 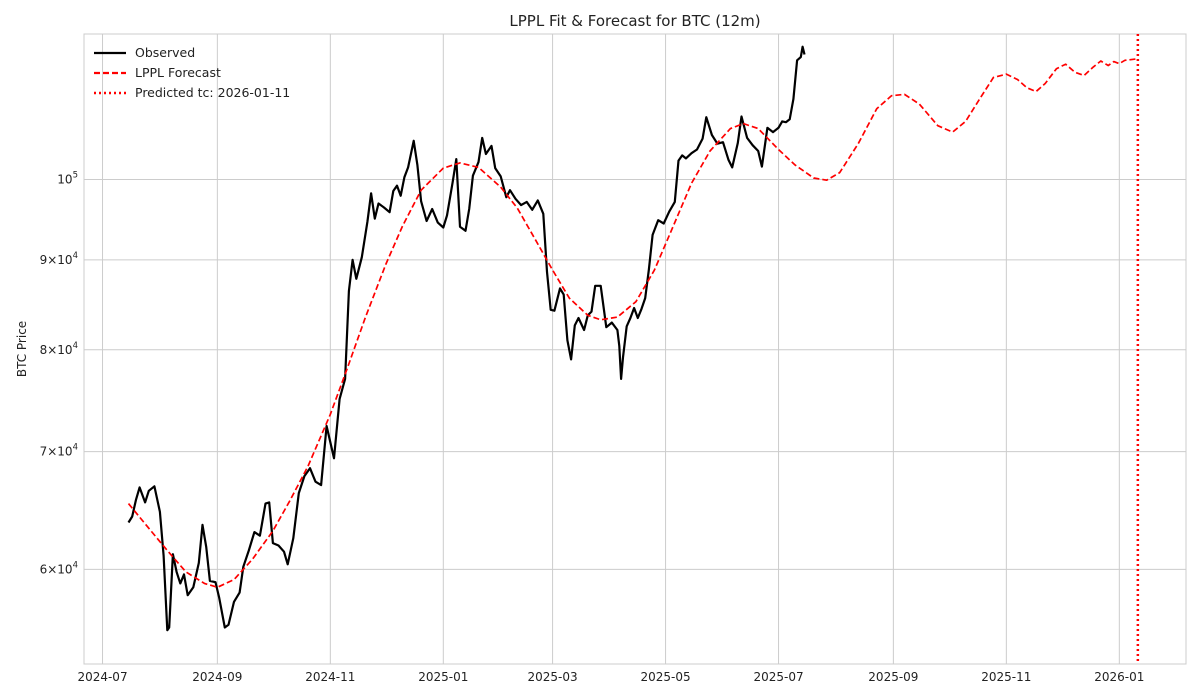 What do you see at coordinates (1119, 677) in the screenshot?
I see `x-tick-label: 2026-01` at bounding box center [1119, 677].